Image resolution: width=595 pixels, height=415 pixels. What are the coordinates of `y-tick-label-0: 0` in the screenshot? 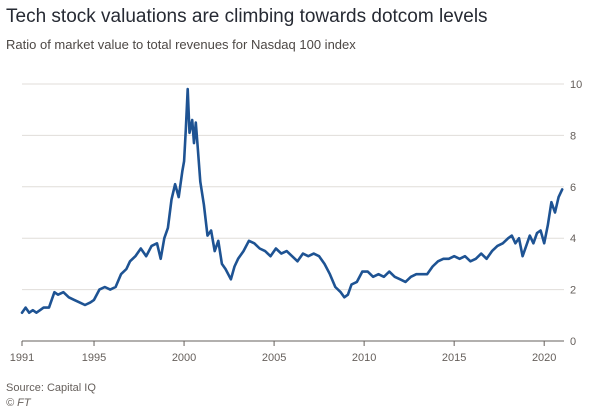 It's located at (573, 342).